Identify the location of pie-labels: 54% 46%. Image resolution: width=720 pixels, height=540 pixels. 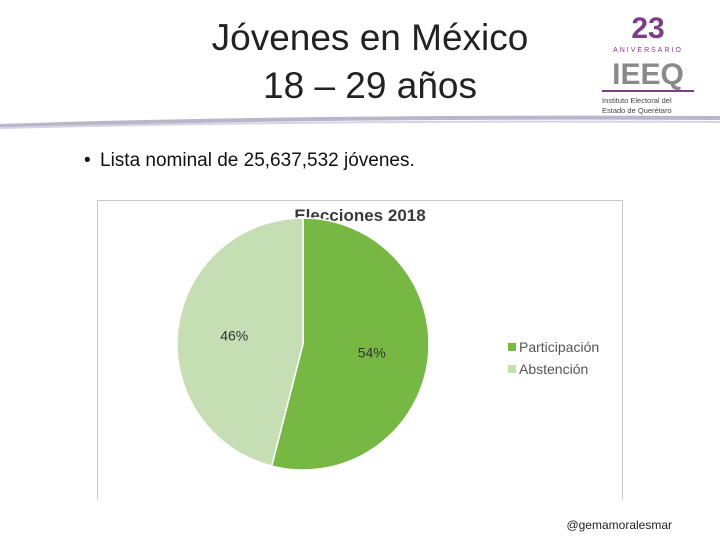
(303, 343).